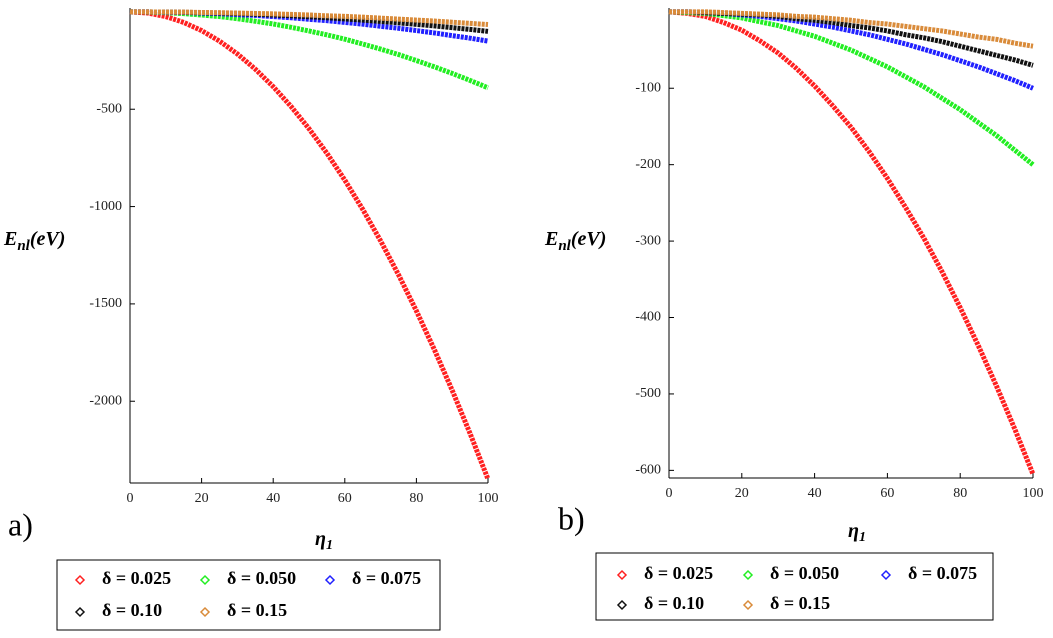 The image size is (1053, 638). Describe the element at coordinates (648, 87) in the screenshot. I see `y-tick-label: -100` at that location.